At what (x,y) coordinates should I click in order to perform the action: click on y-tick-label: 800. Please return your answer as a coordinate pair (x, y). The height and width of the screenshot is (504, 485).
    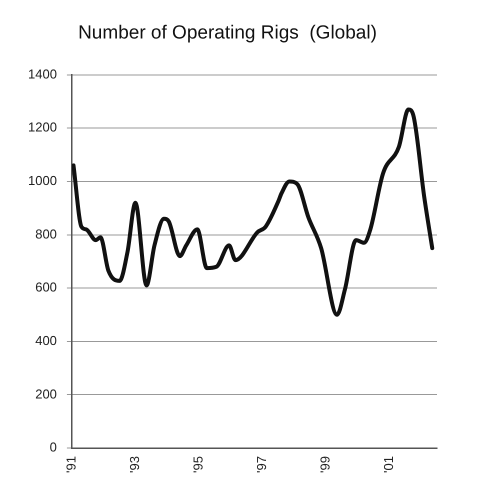
    Looking at the image, I should click on (46, 234).